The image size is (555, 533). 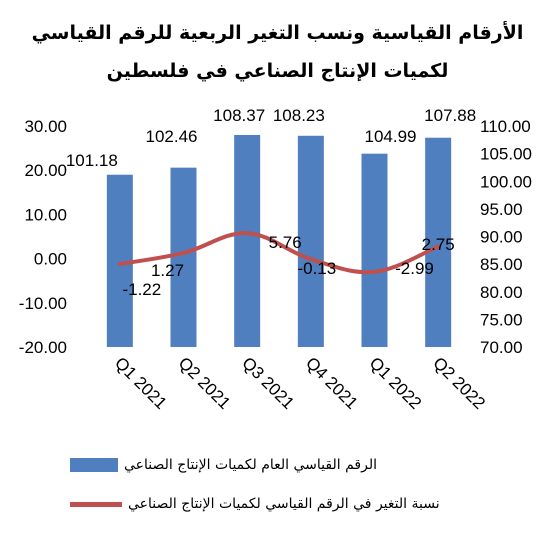 What do you see at coordinates (501, 237) in the screenshot?
I see `right-axis-tick-label: 90.00` at bounding box center [501, 237].